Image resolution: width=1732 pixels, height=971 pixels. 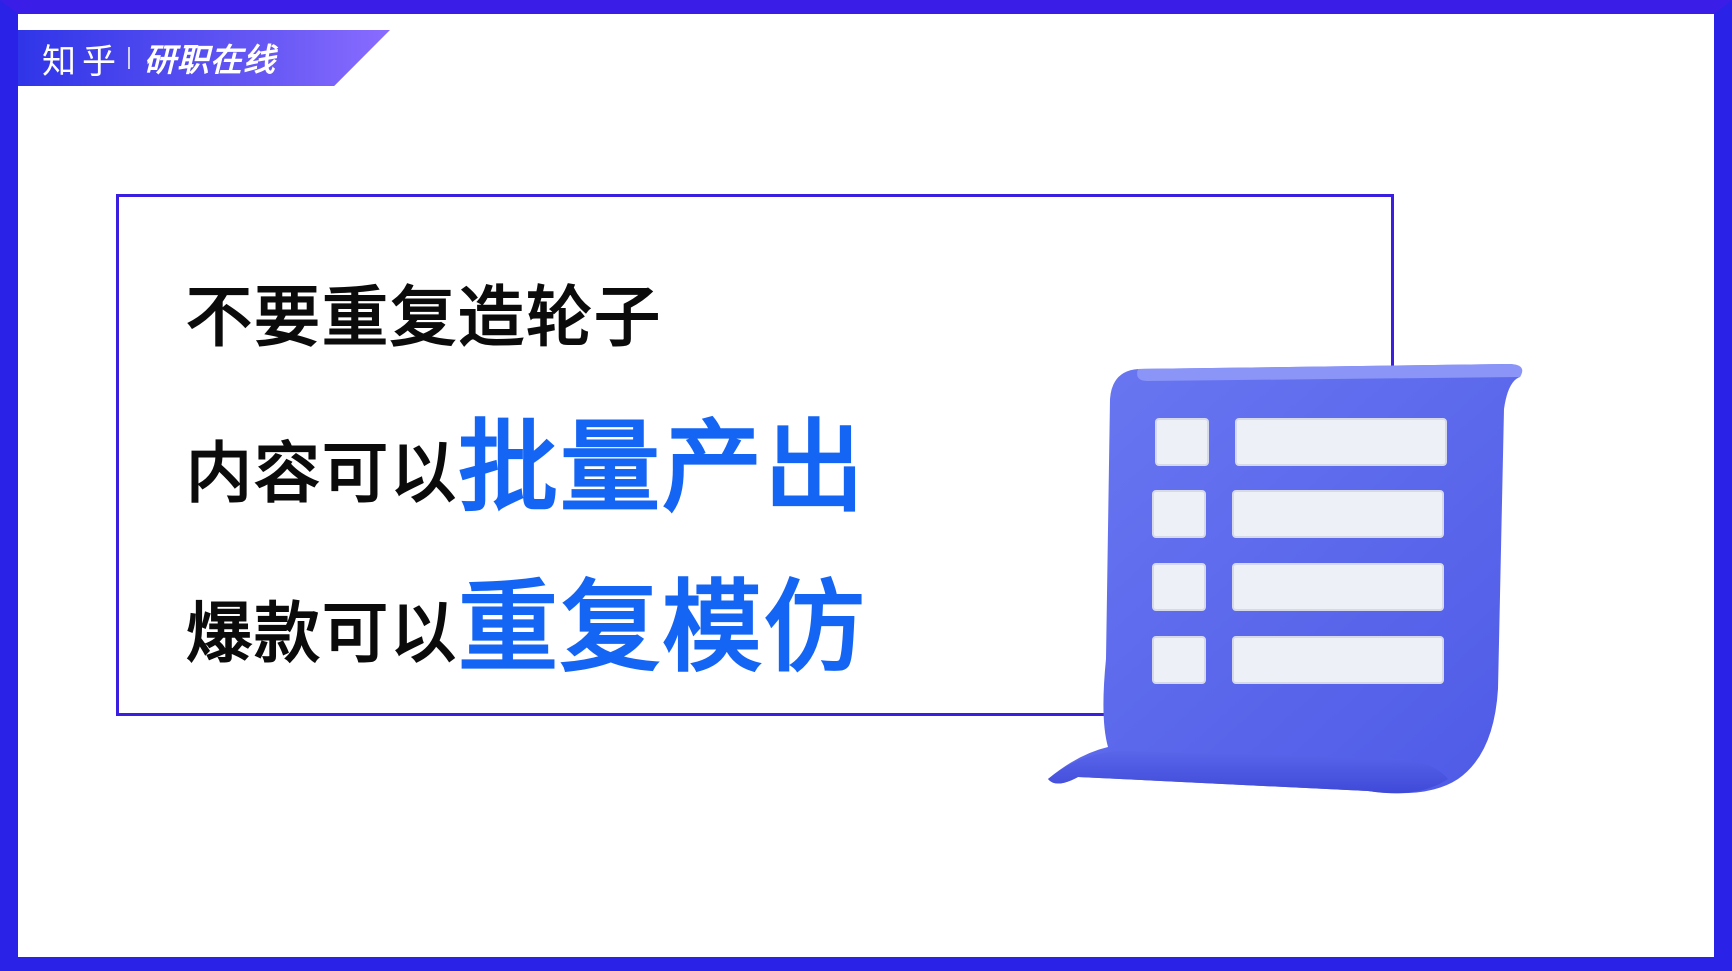 I want to click on zhihu-logo: 知乎, so click(x=82, y=58).